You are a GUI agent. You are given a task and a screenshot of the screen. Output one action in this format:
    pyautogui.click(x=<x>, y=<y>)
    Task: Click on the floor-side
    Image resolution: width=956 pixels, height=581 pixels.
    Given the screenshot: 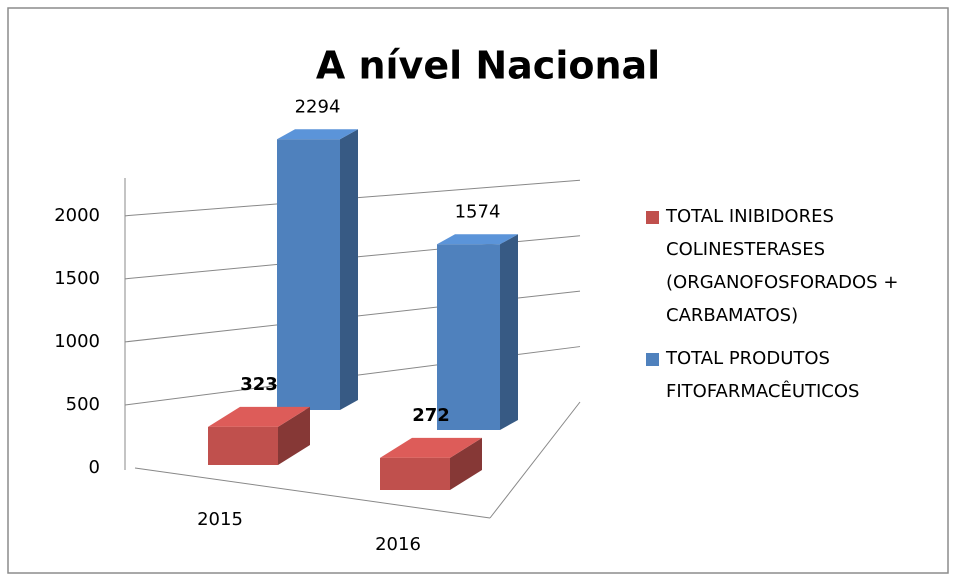 What is the action you would take?
    pyautogui.click(x=535, y=460)
    